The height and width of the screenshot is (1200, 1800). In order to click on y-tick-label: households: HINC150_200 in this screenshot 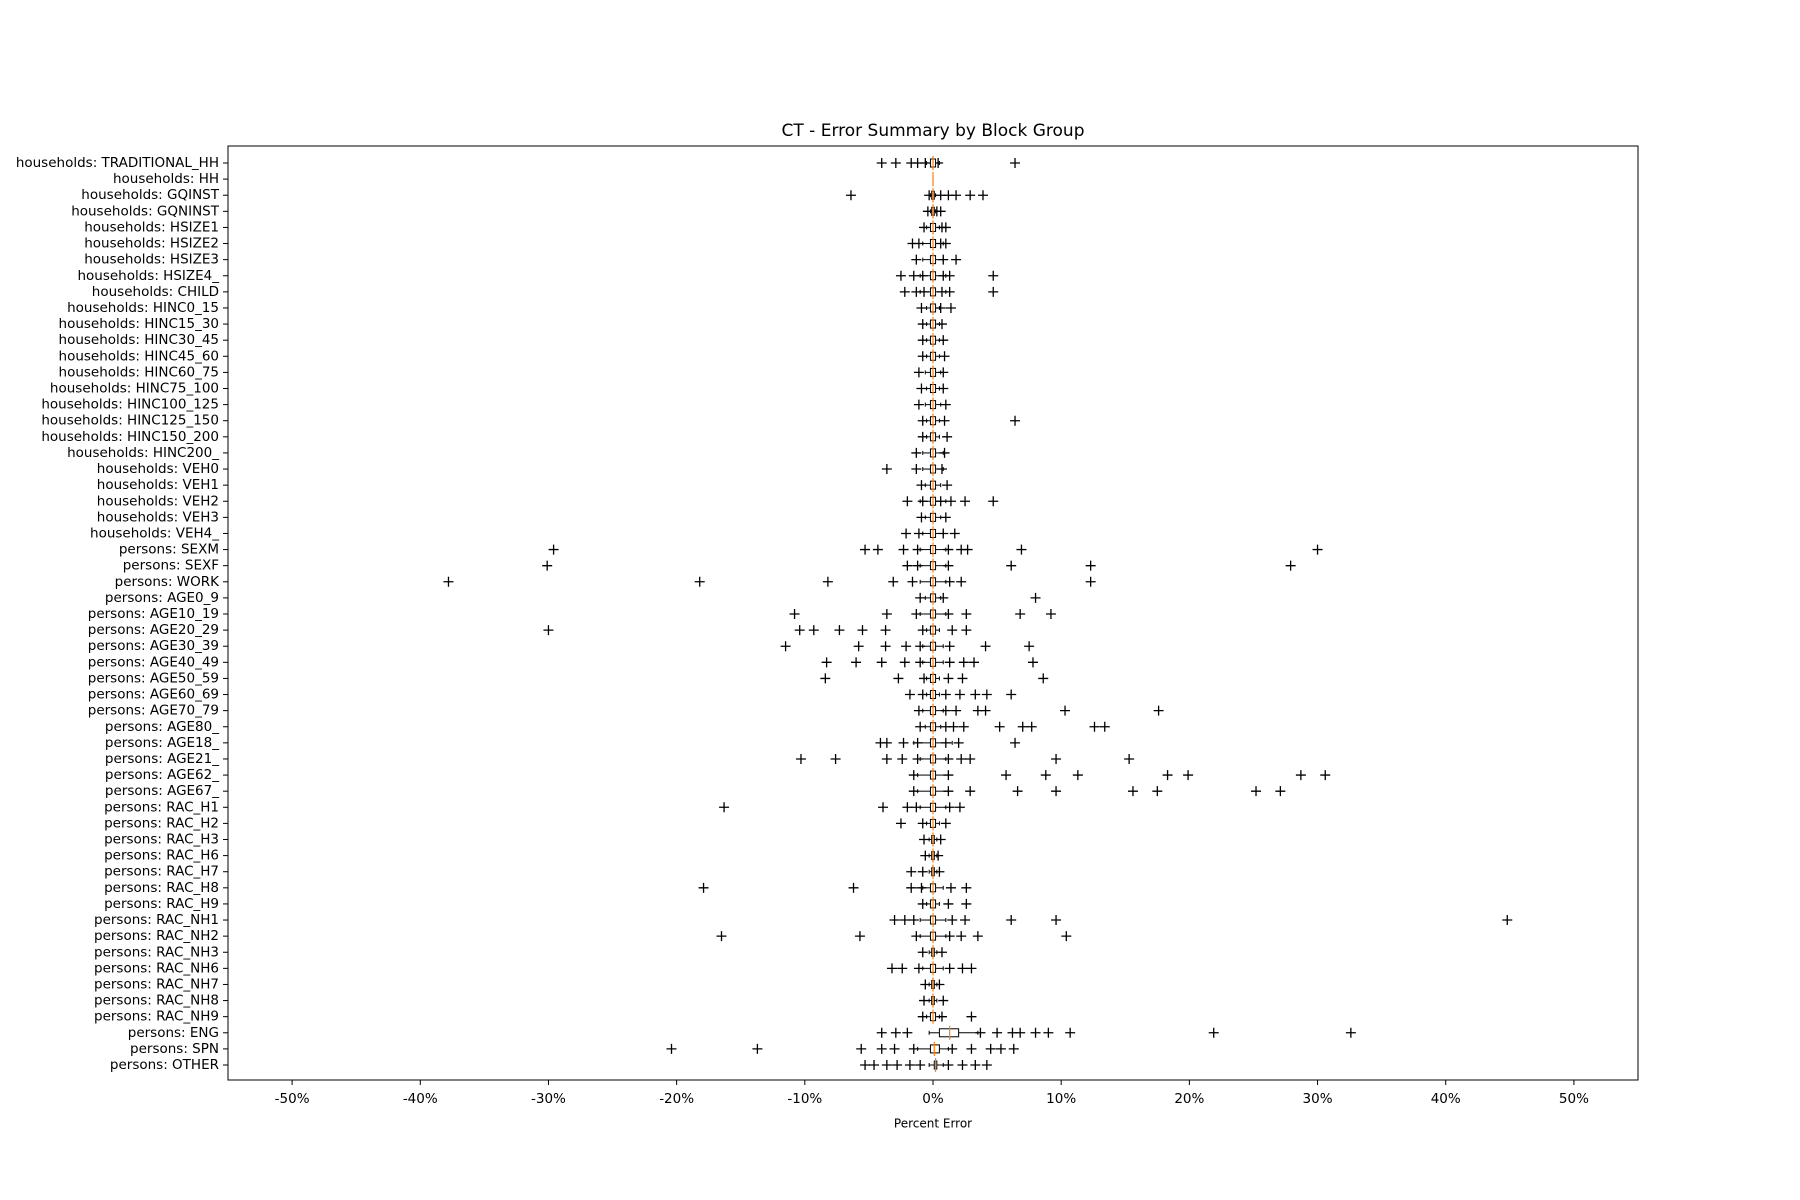, I will do `click(130, 437)`.